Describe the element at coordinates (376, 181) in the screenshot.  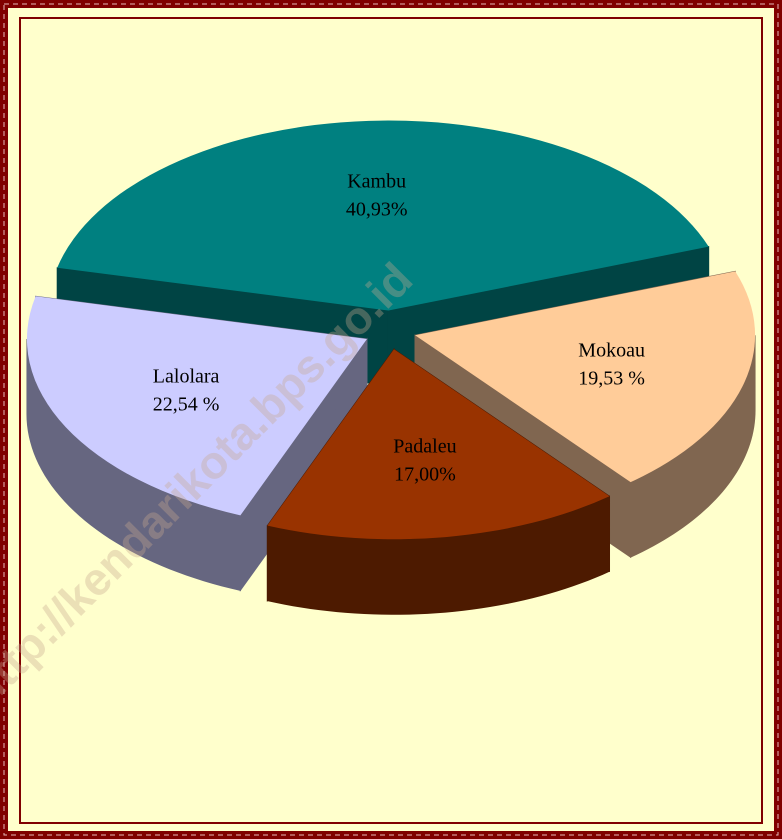
I see `slice-label: Kambu` at that location.